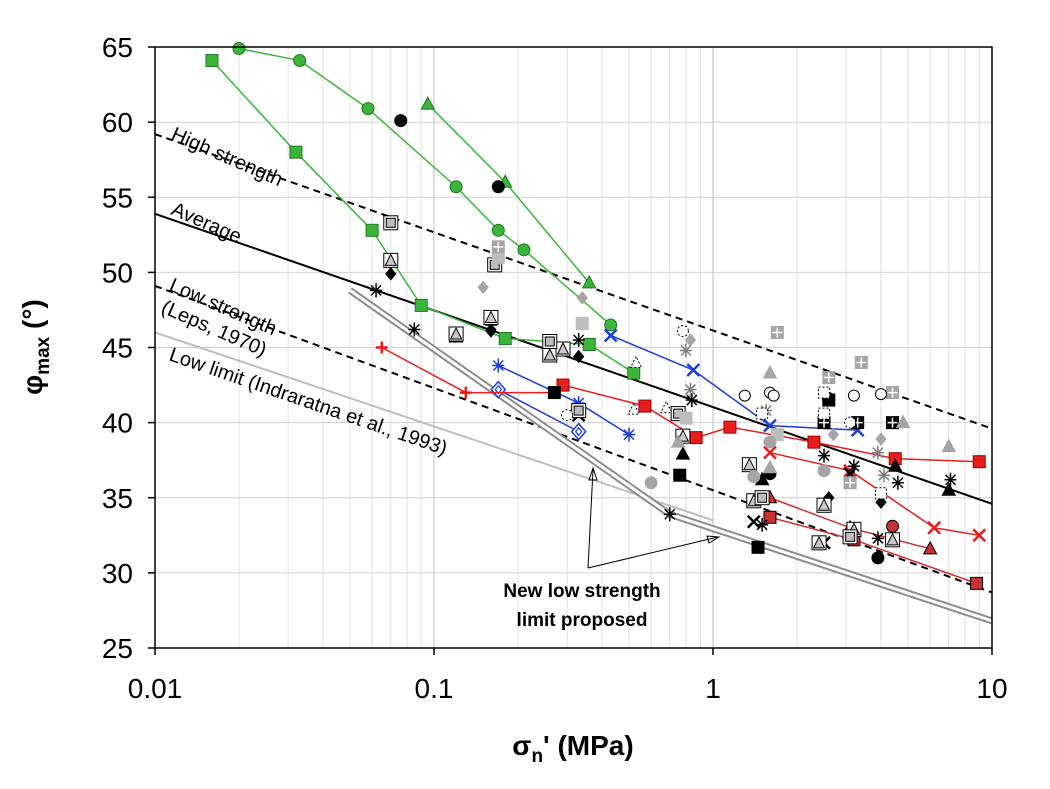  Describe the element at coordinates (434, 426) in the screenshot. I see `reference-line-low-limit-indraratna-et-al-1993` at that location.